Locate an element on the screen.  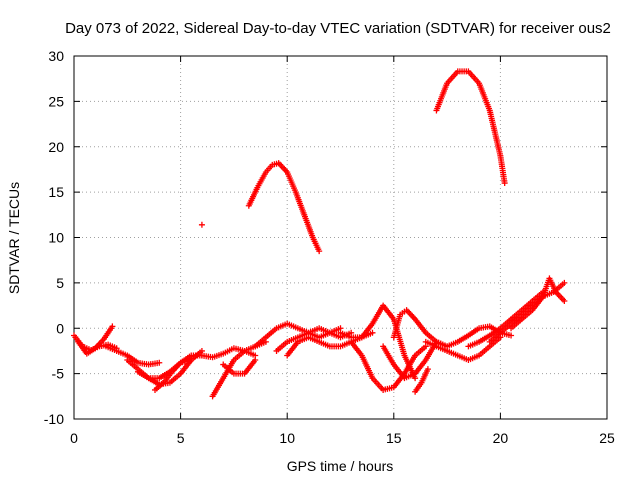
y-tick-label: 30 is located at coordinates (56, 56).